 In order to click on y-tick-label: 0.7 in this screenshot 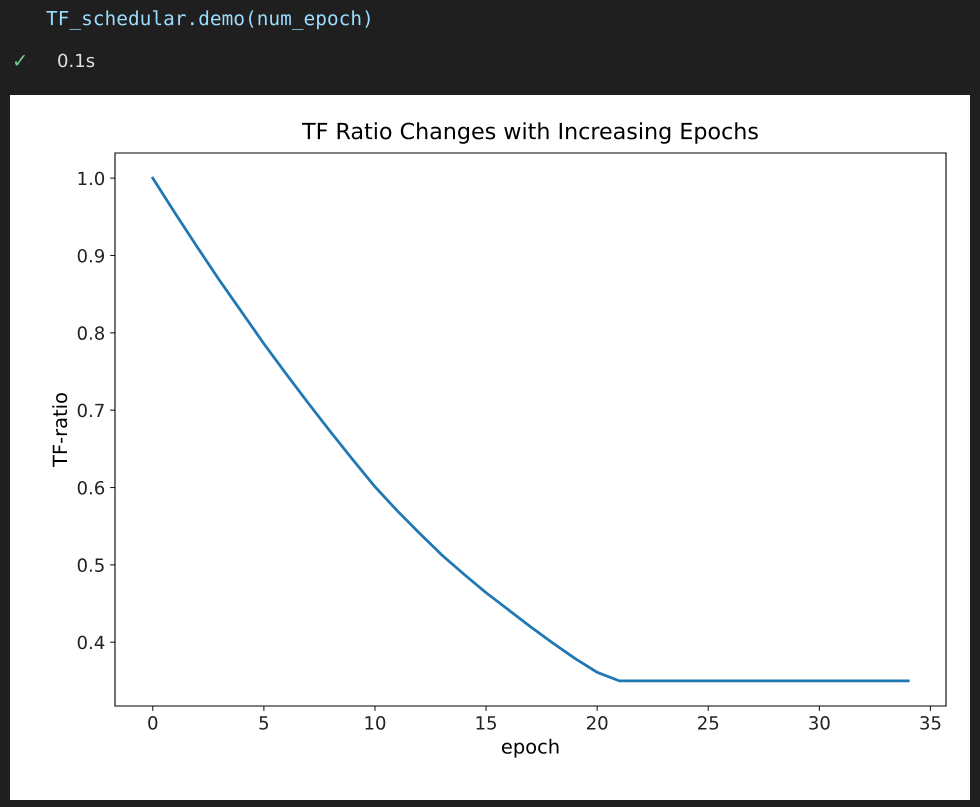, I will do `click(91, 411)`.